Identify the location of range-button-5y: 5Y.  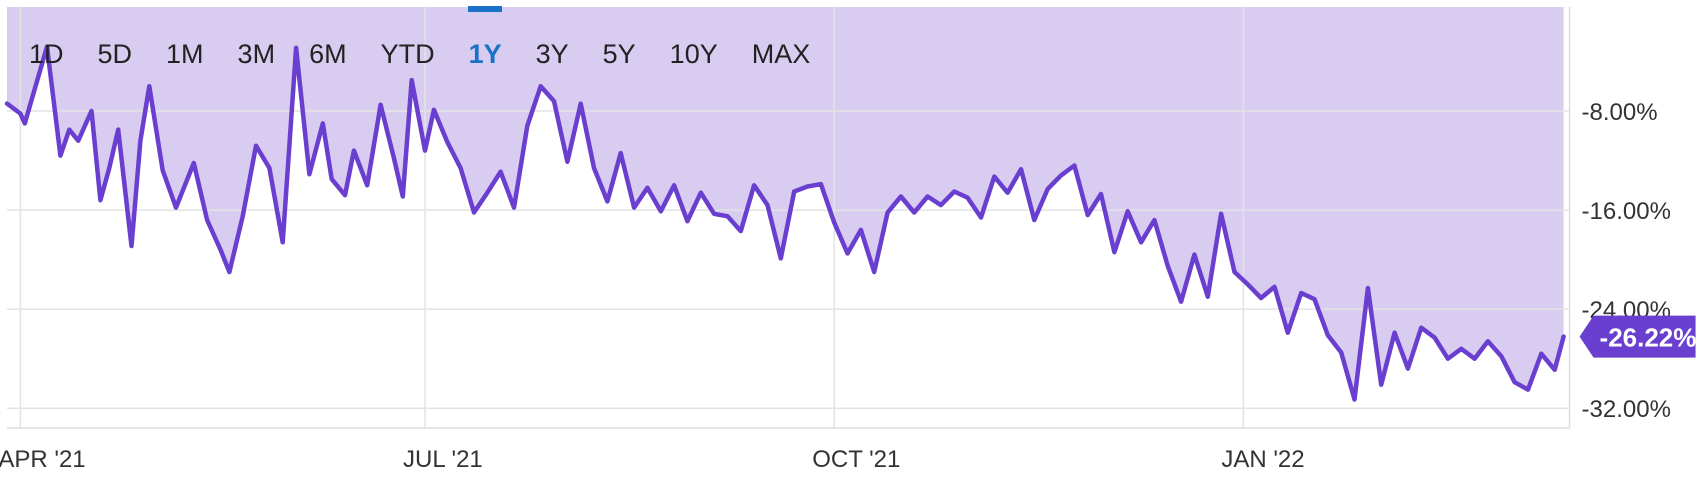
(619, 54).